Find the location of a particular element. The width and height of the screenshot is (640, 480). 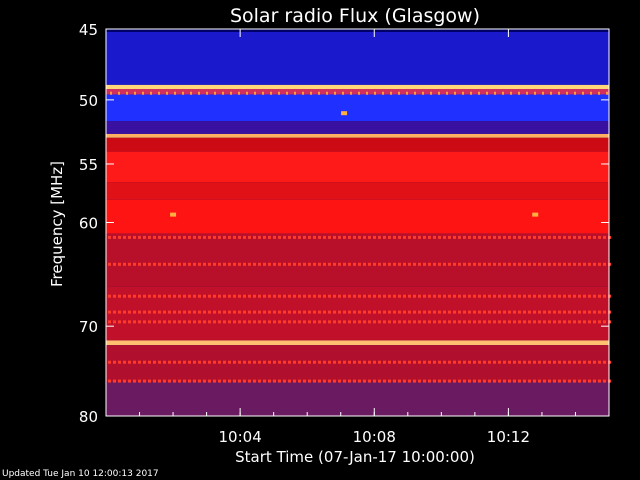

y-tick-label: 45 is located at coordinates (88, 30).